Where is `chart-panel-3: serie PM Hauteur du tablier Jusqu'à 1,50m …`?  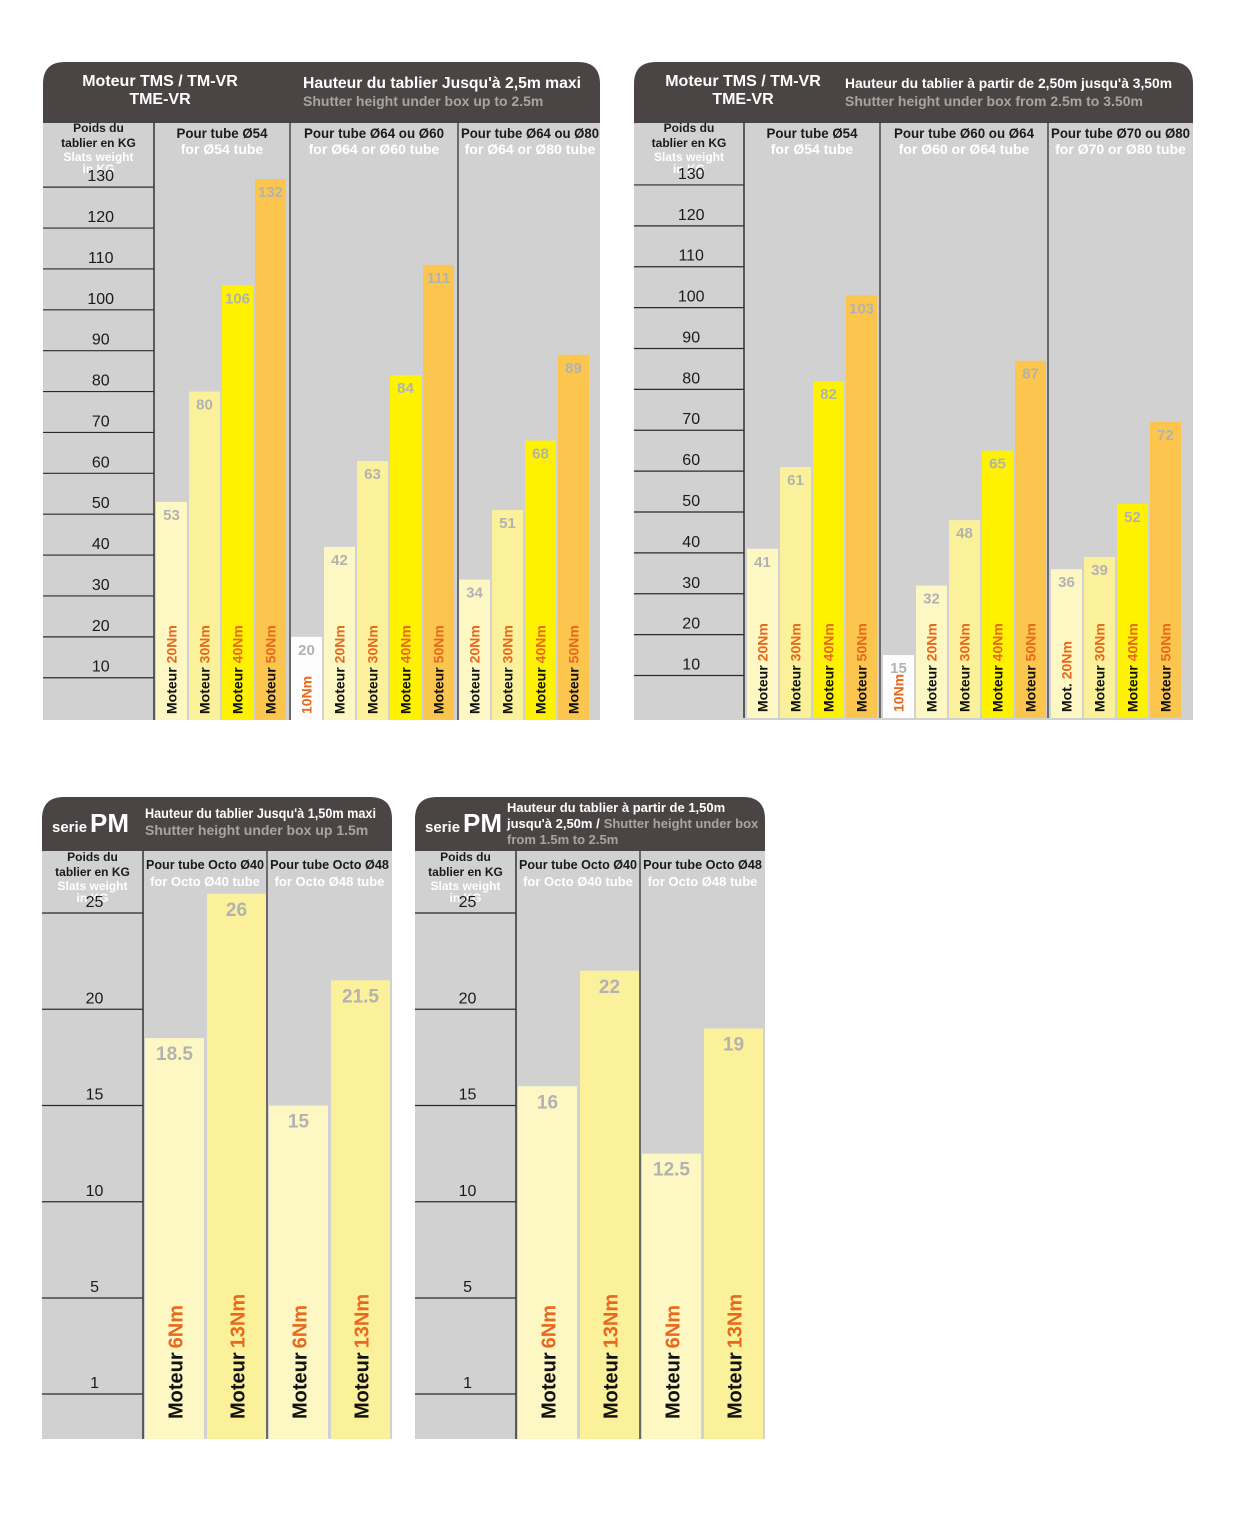
chart-panel-3: serie PM Hauteur du tablier Jusqu'à 1,50m … is located at coordinates (217, 1118).